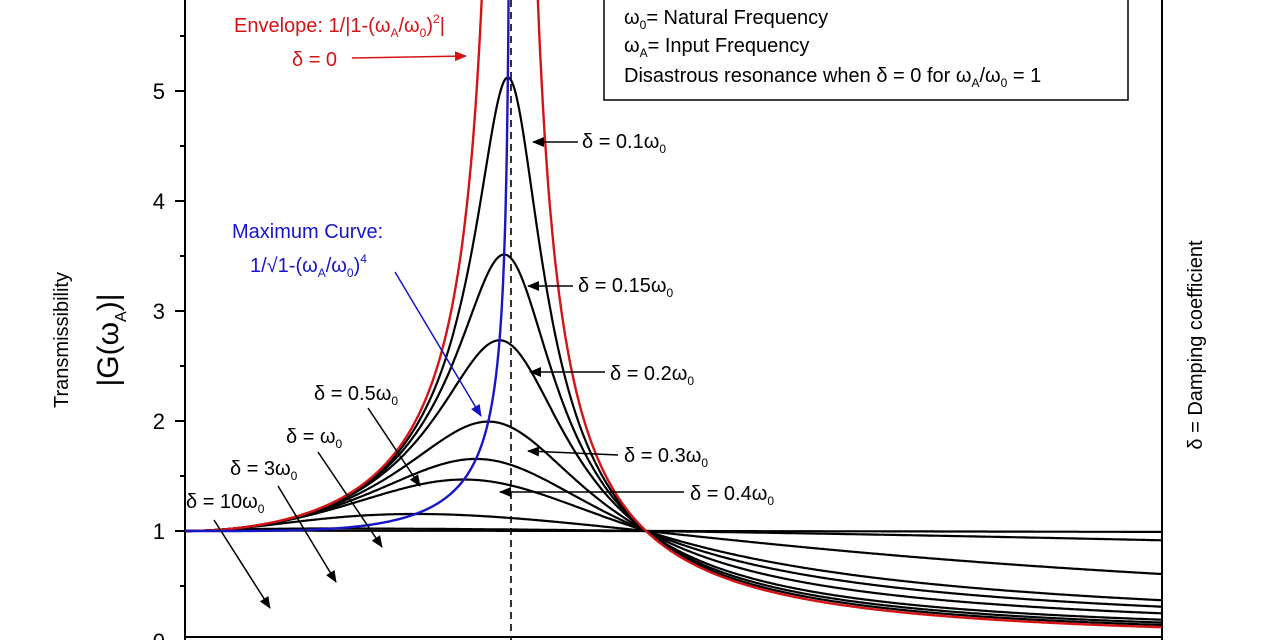 The width and height of the screenshot is (1280, 640). Describe the element at coordinates (617, 457) in the screenshot. I see `curve-label-0-3: δ = 0.3ω0` at that location.